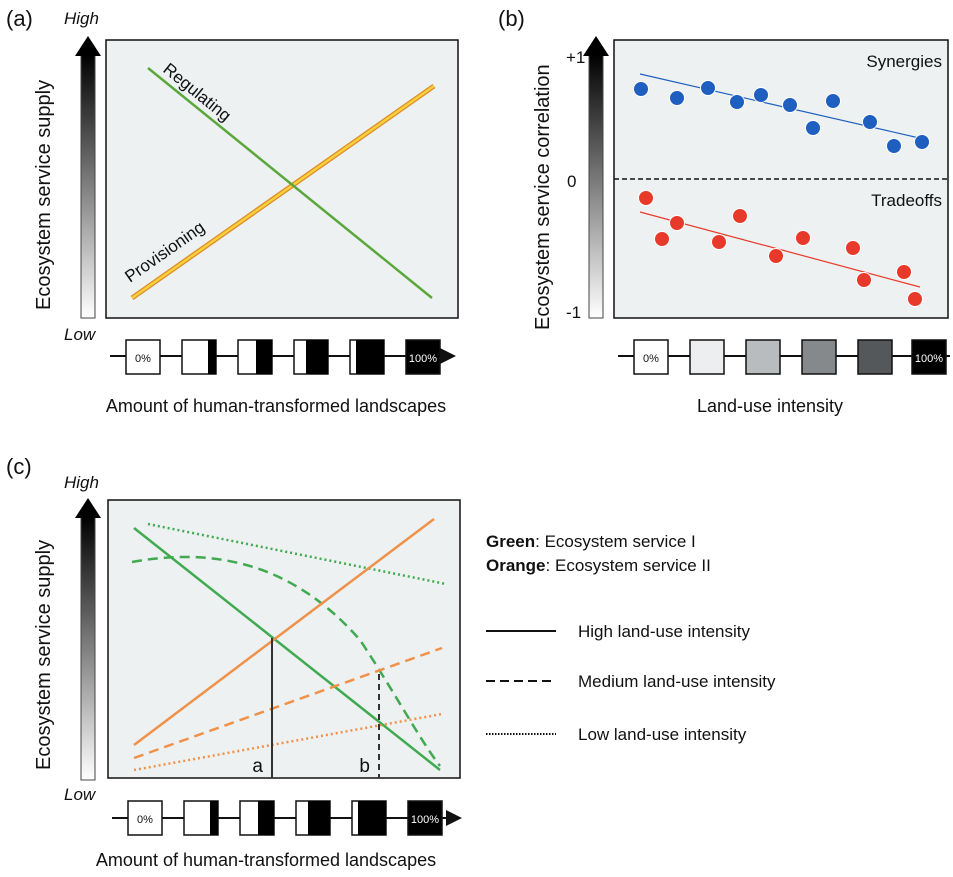  What do you see at coordinates (664, 631) in the screenshot?
I see `legend-high-label: High land-use intensity` at bounding box center [664, 631].